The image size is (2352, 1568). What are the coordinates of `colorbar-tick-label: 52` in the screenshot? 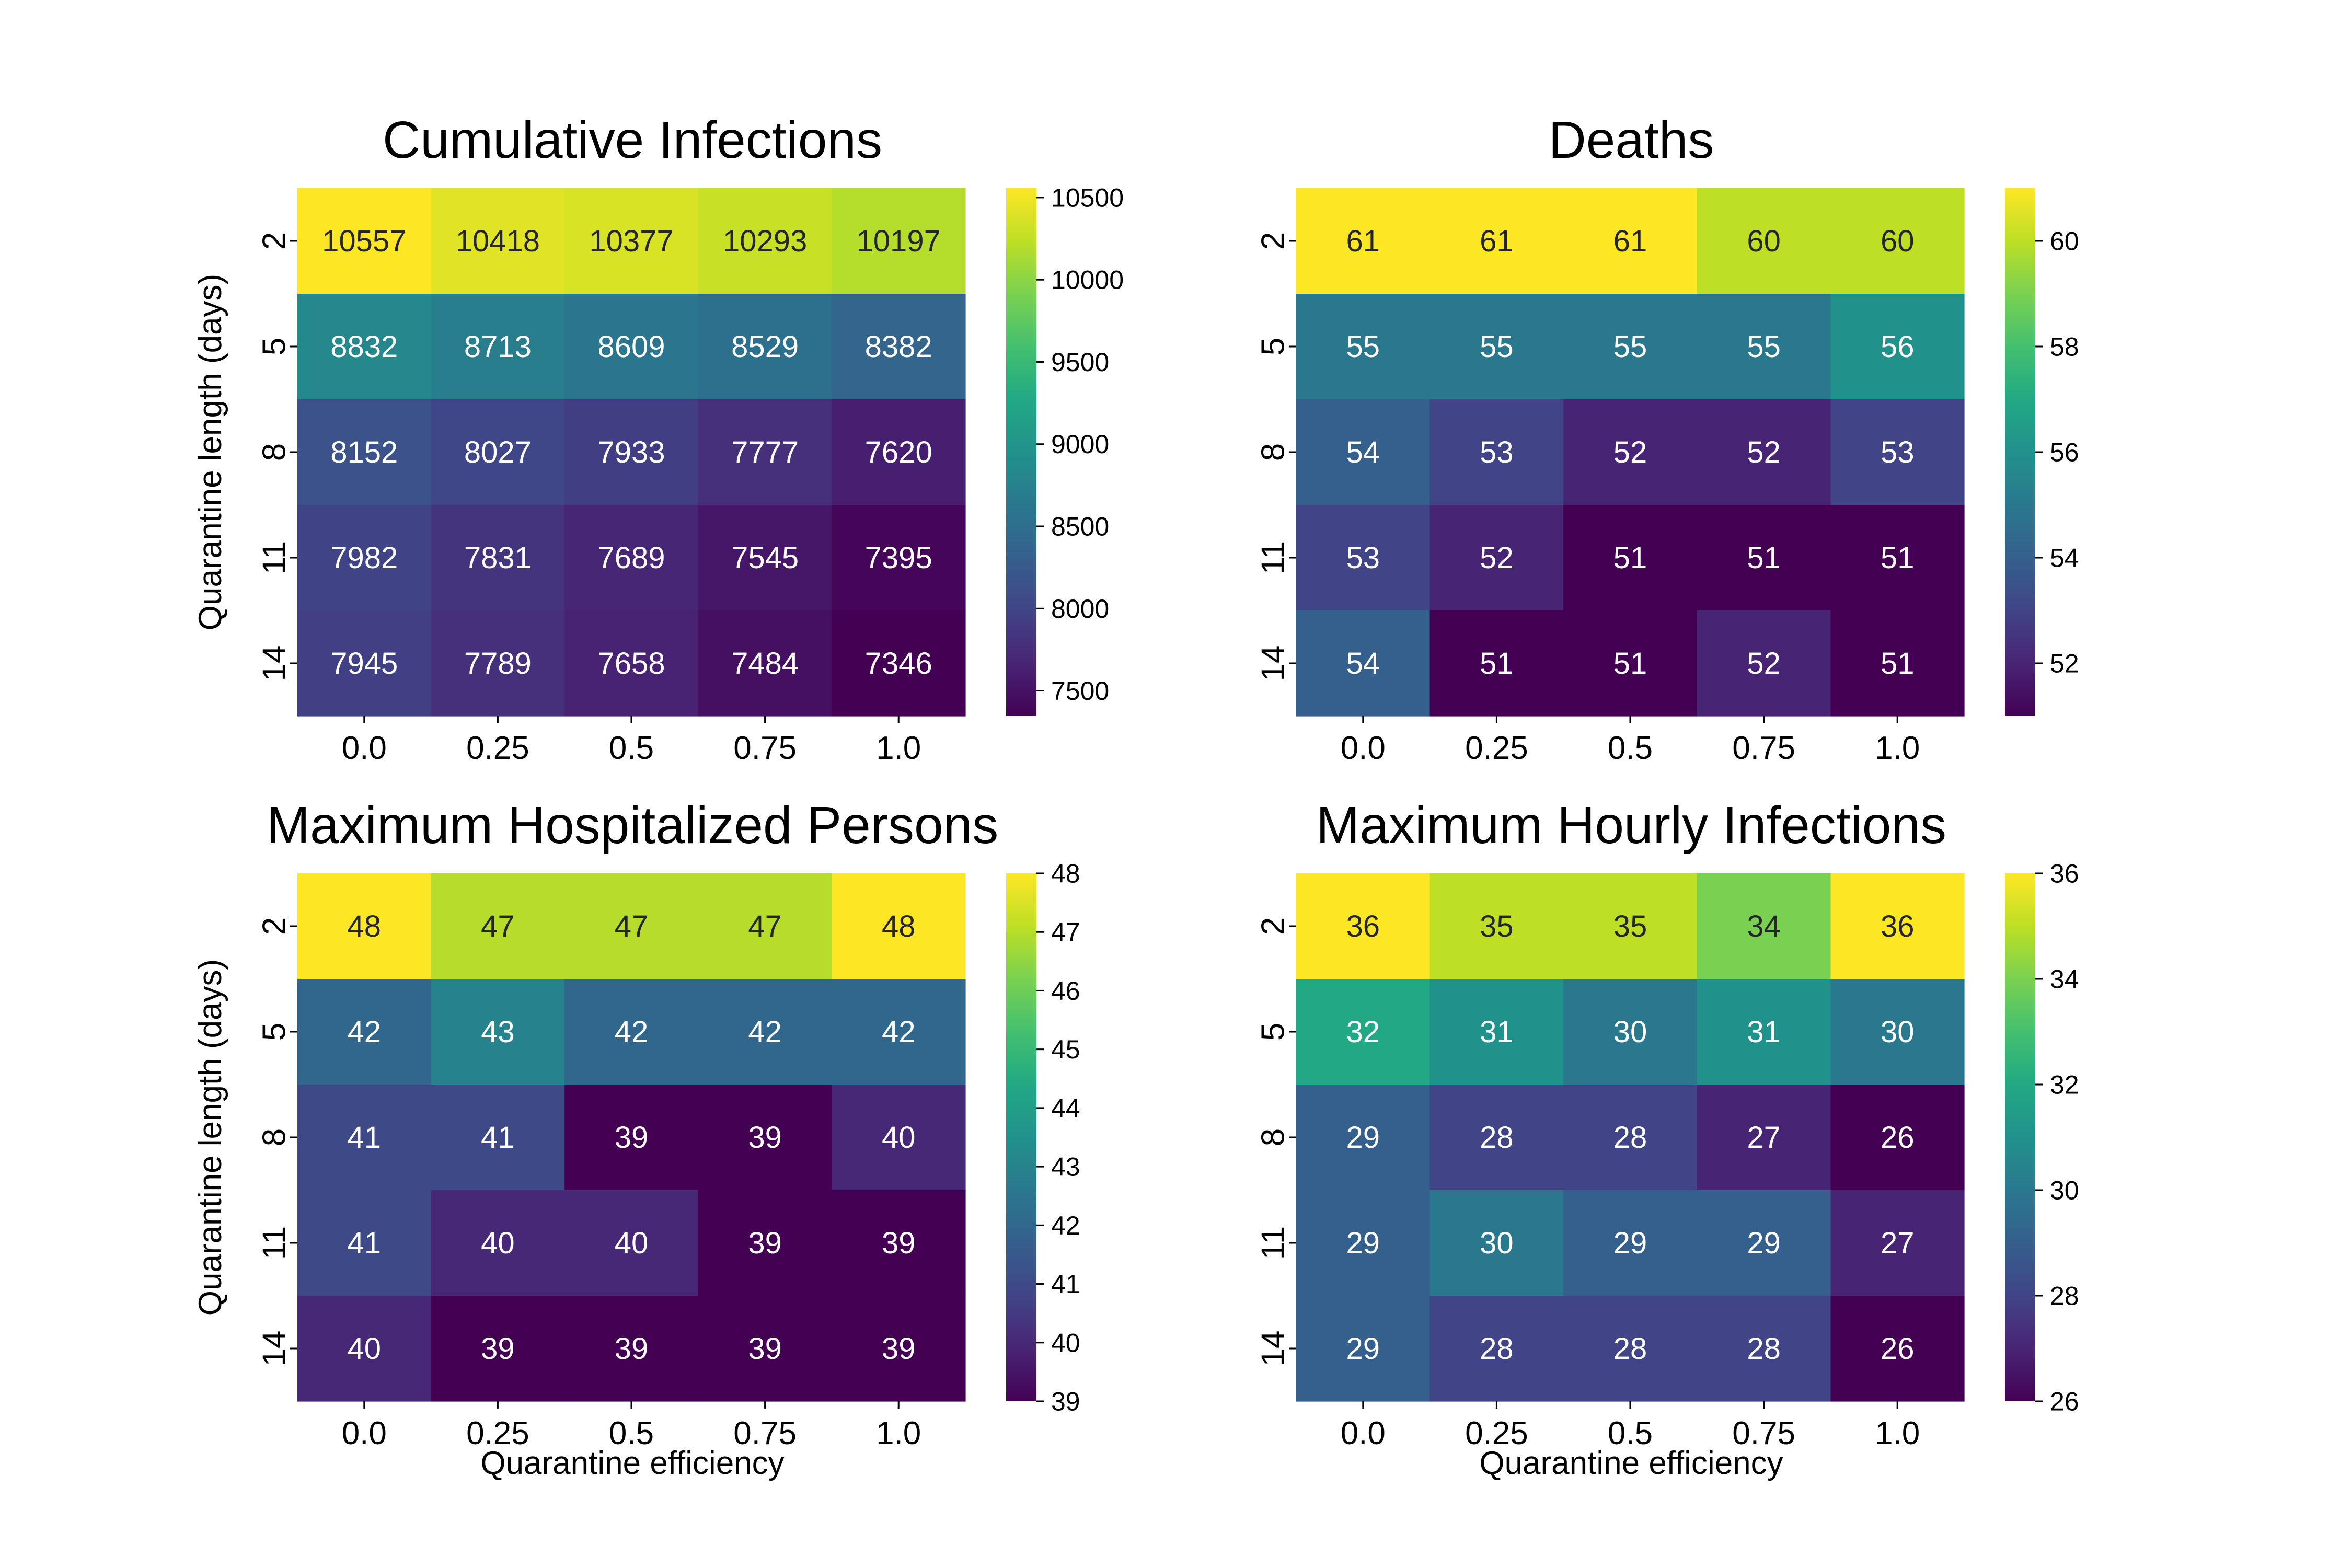 It's located at (2064, 663).